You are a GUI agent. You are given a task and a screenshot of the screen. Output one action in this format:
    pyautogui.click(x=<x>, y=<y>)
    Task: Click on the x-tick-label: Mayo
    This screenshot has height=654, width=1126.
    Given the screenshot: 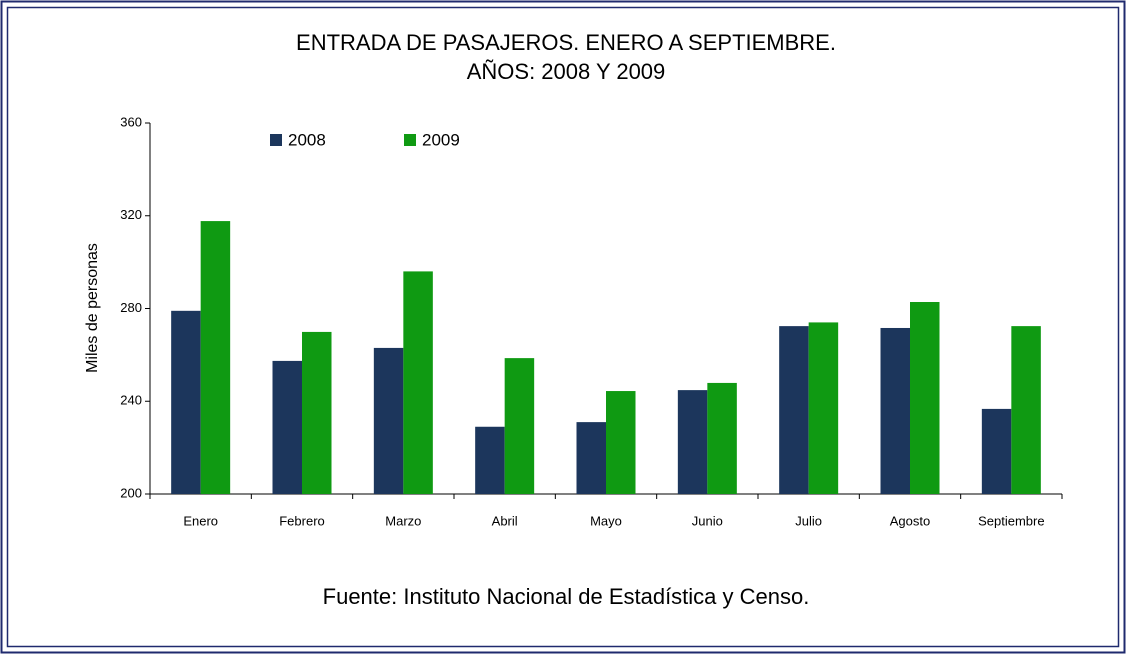 What is the action you would take?
    pyautogui.click(x=606, y=520)
    